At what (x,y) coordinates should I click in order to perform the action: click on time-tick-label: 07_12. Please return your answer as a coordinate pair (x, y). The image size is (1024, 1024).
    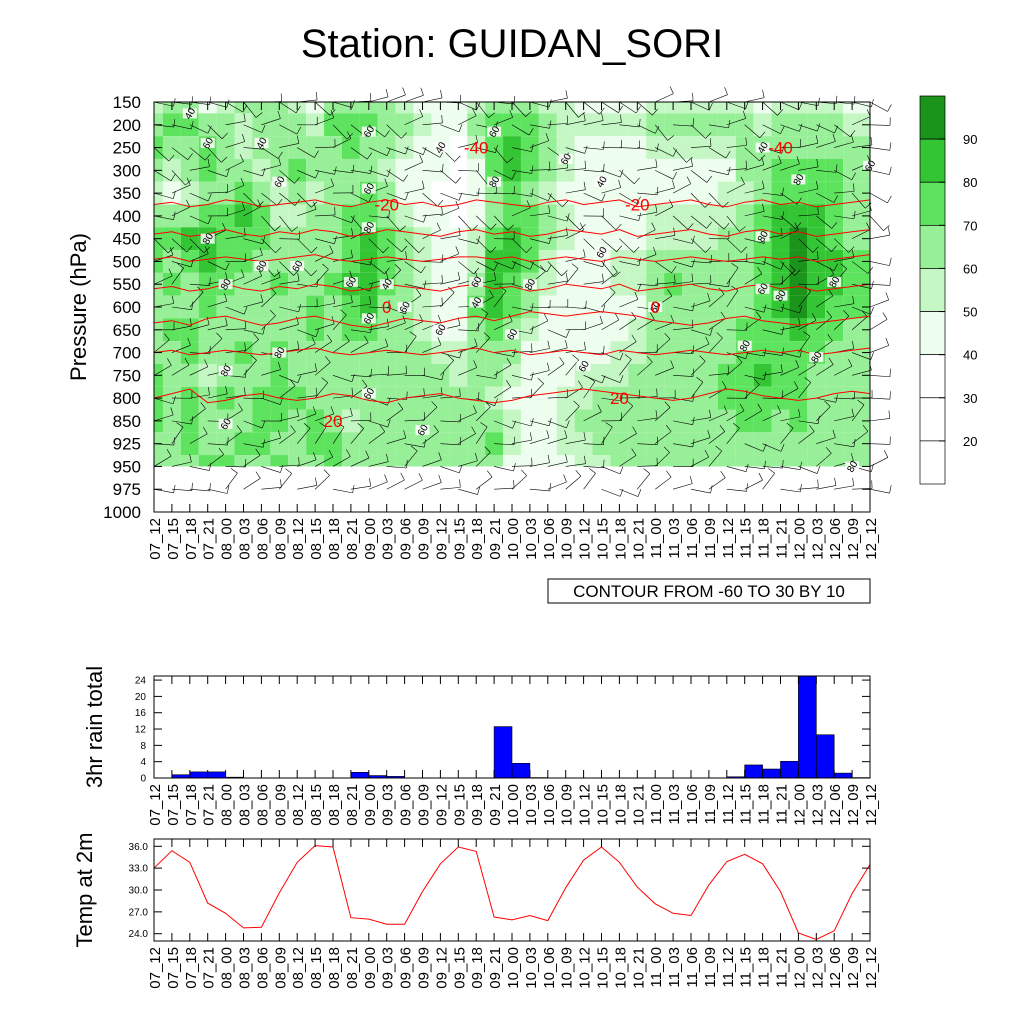
    Looking at the image, I should click on (155, 539).